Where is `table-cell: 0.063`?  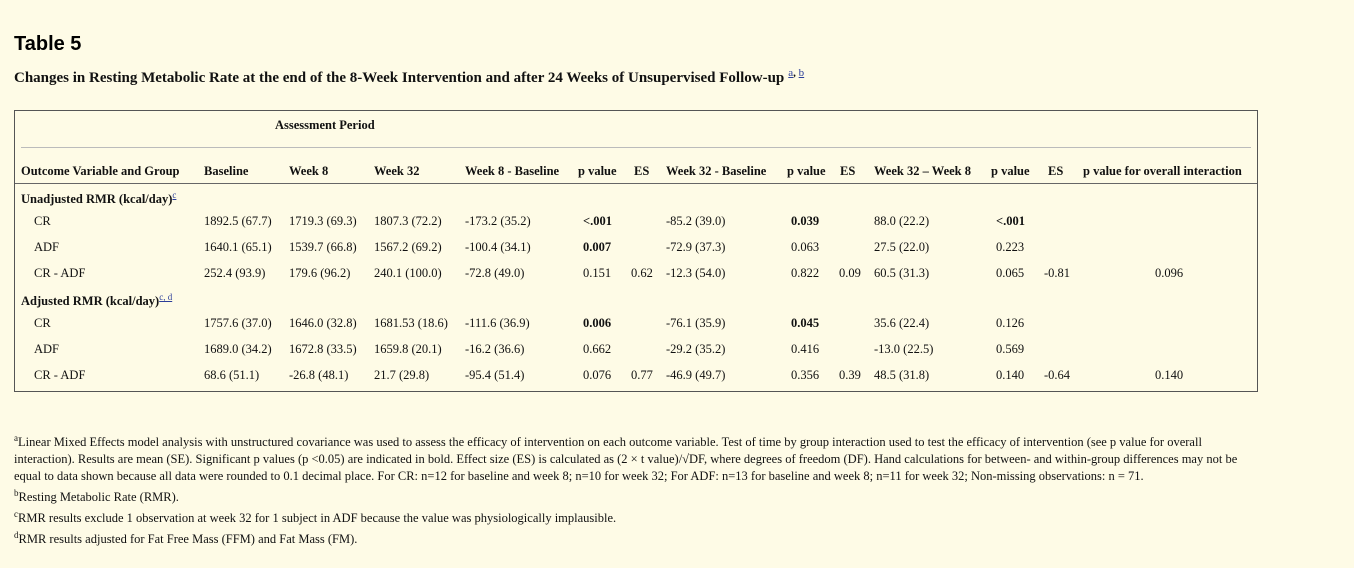
table-cell: 0.063 is located at coordinates (805, 247).